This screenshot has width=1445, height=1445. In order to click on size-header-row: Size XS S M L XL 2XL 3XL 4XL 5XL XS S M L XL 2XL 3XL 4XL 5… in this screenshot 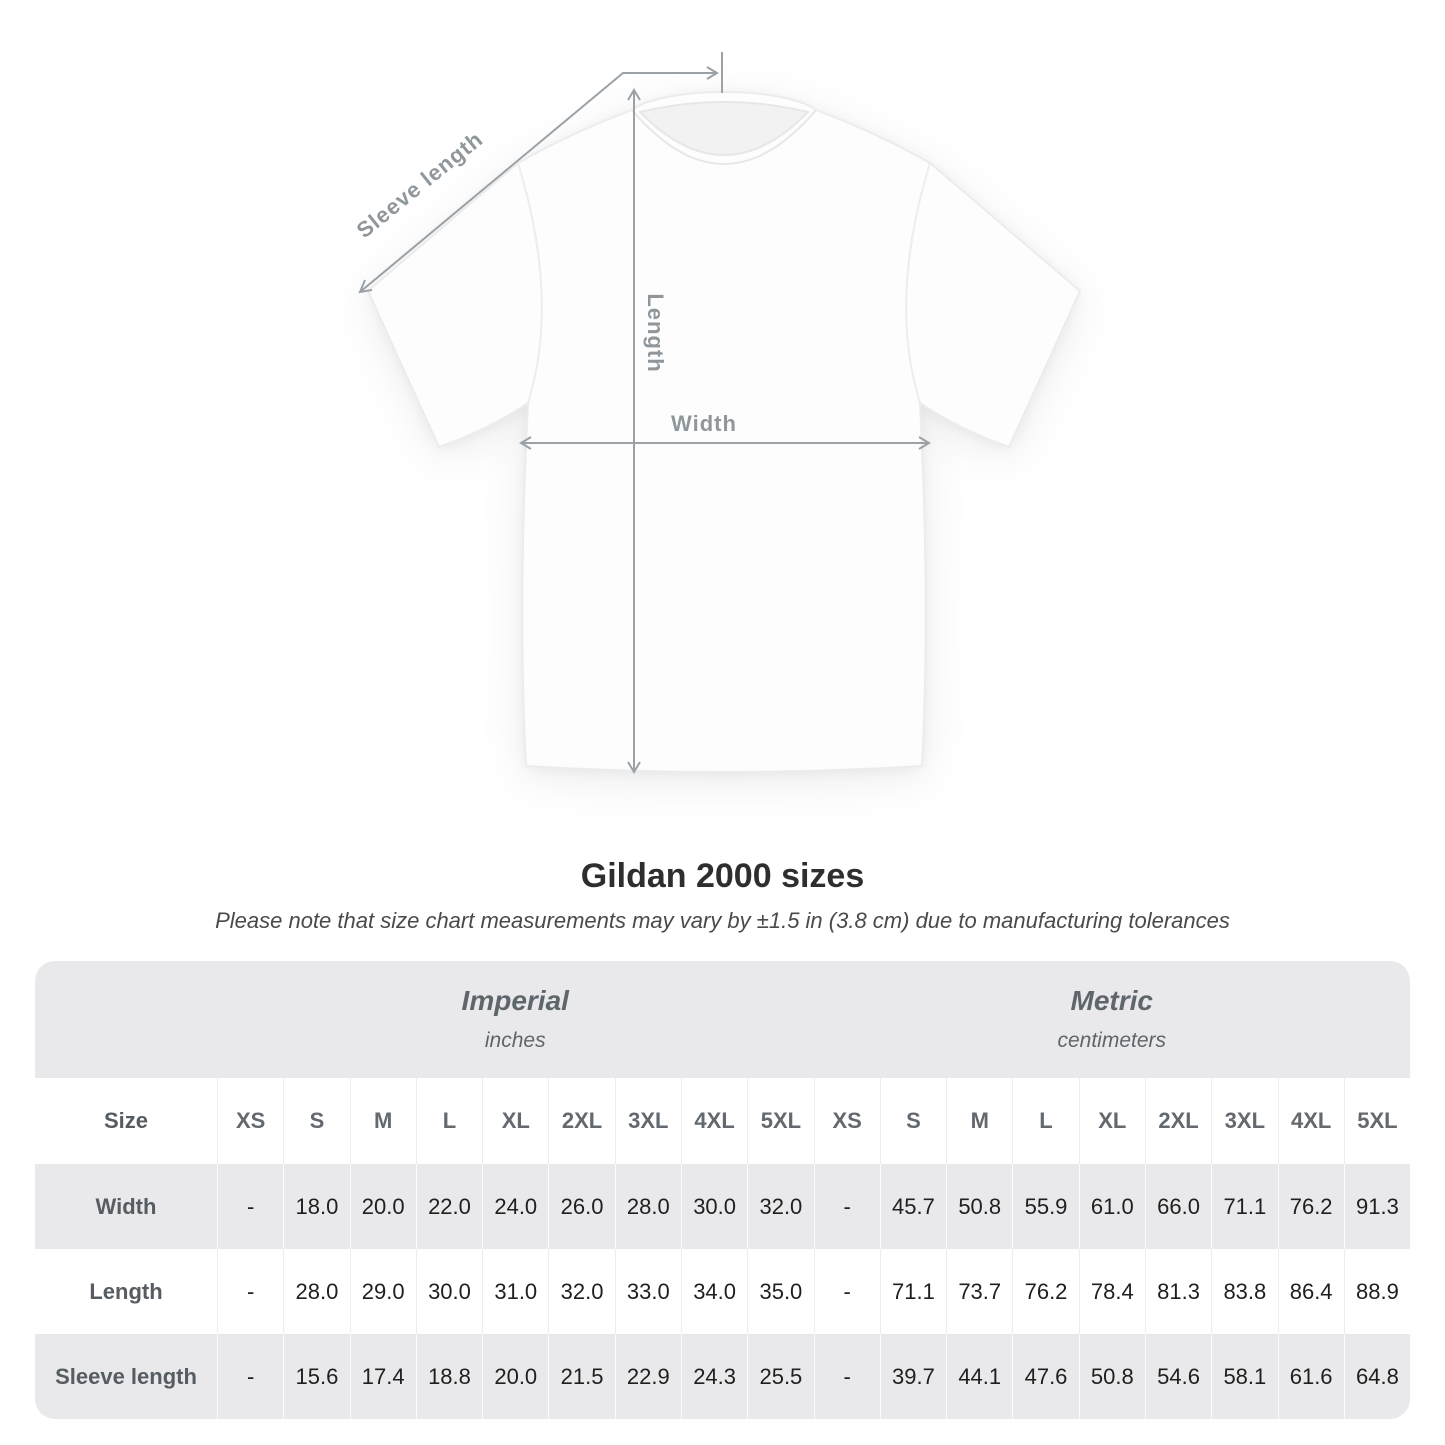, I will do `click(722, 1121)`.